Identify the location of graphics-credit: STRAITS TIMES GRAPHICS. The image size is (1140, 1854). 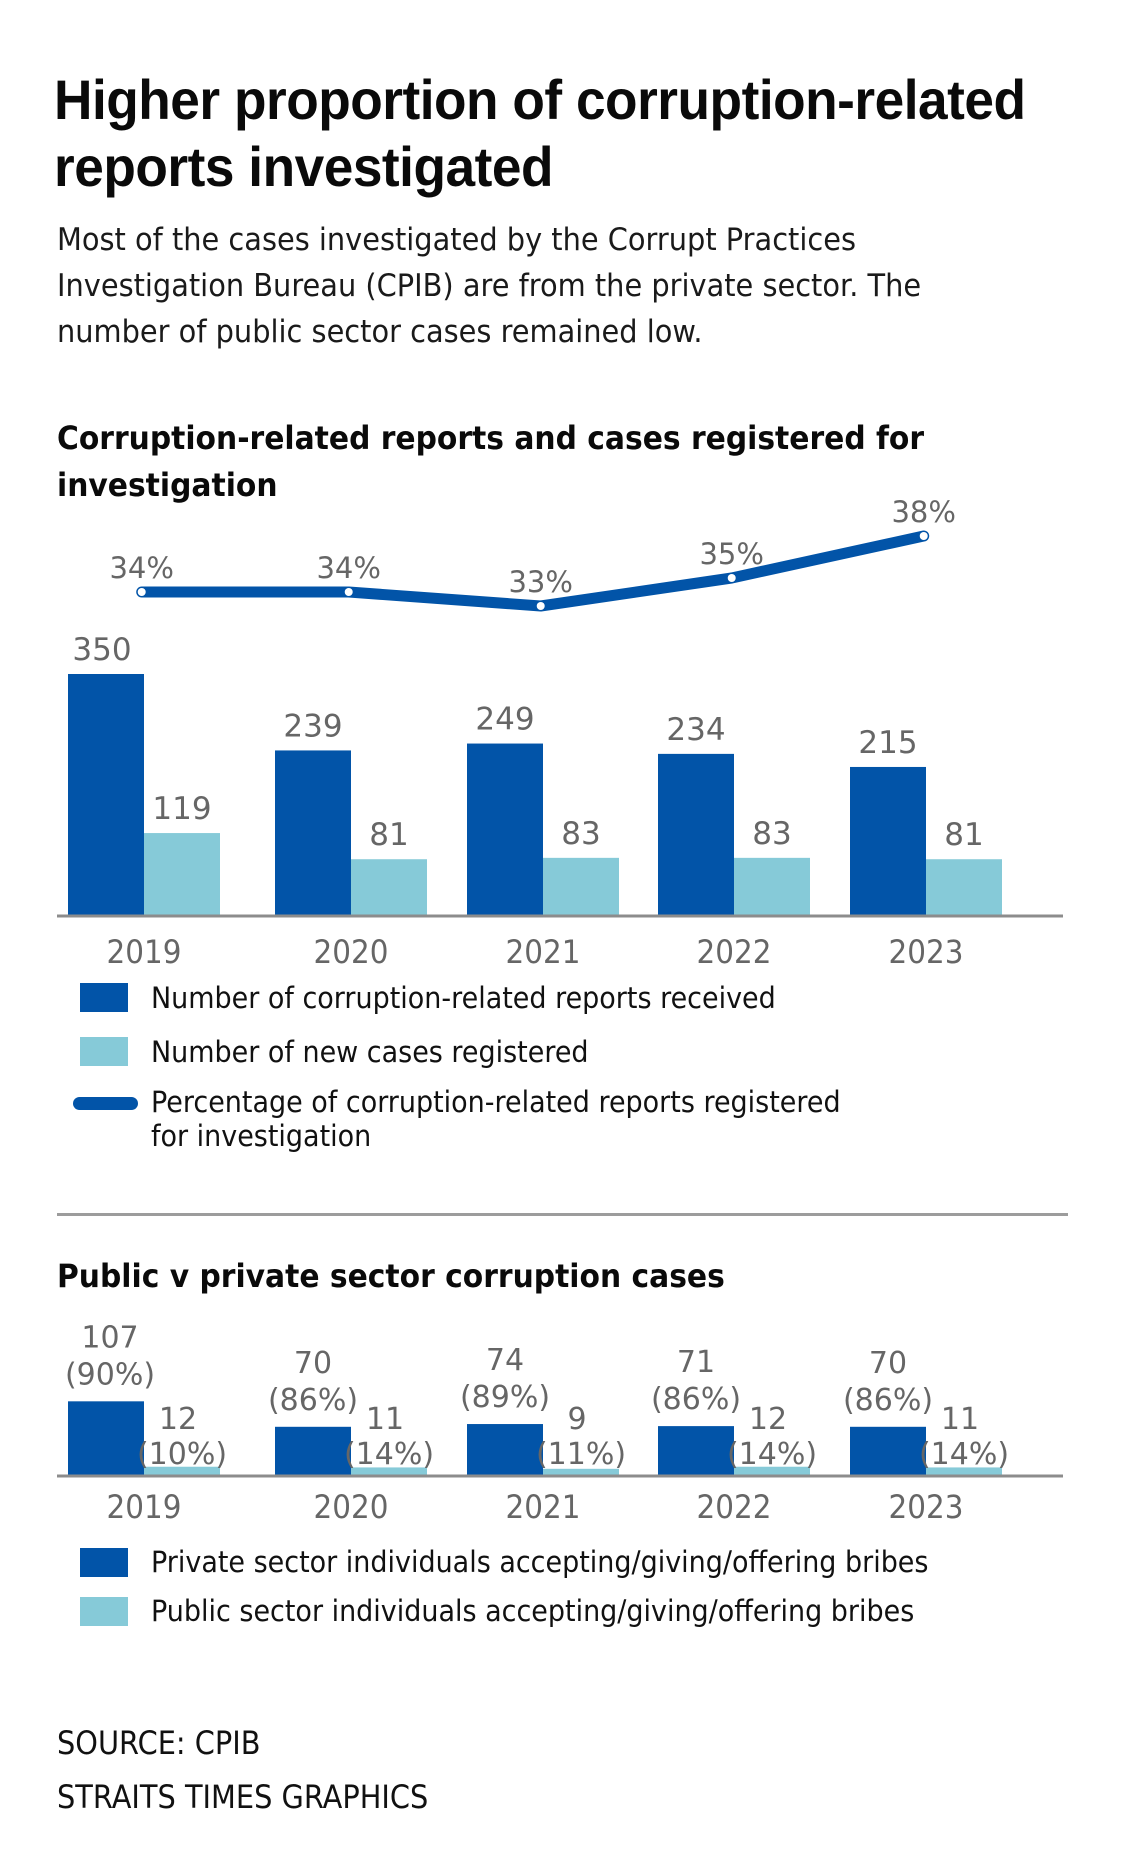
(243, 1797).